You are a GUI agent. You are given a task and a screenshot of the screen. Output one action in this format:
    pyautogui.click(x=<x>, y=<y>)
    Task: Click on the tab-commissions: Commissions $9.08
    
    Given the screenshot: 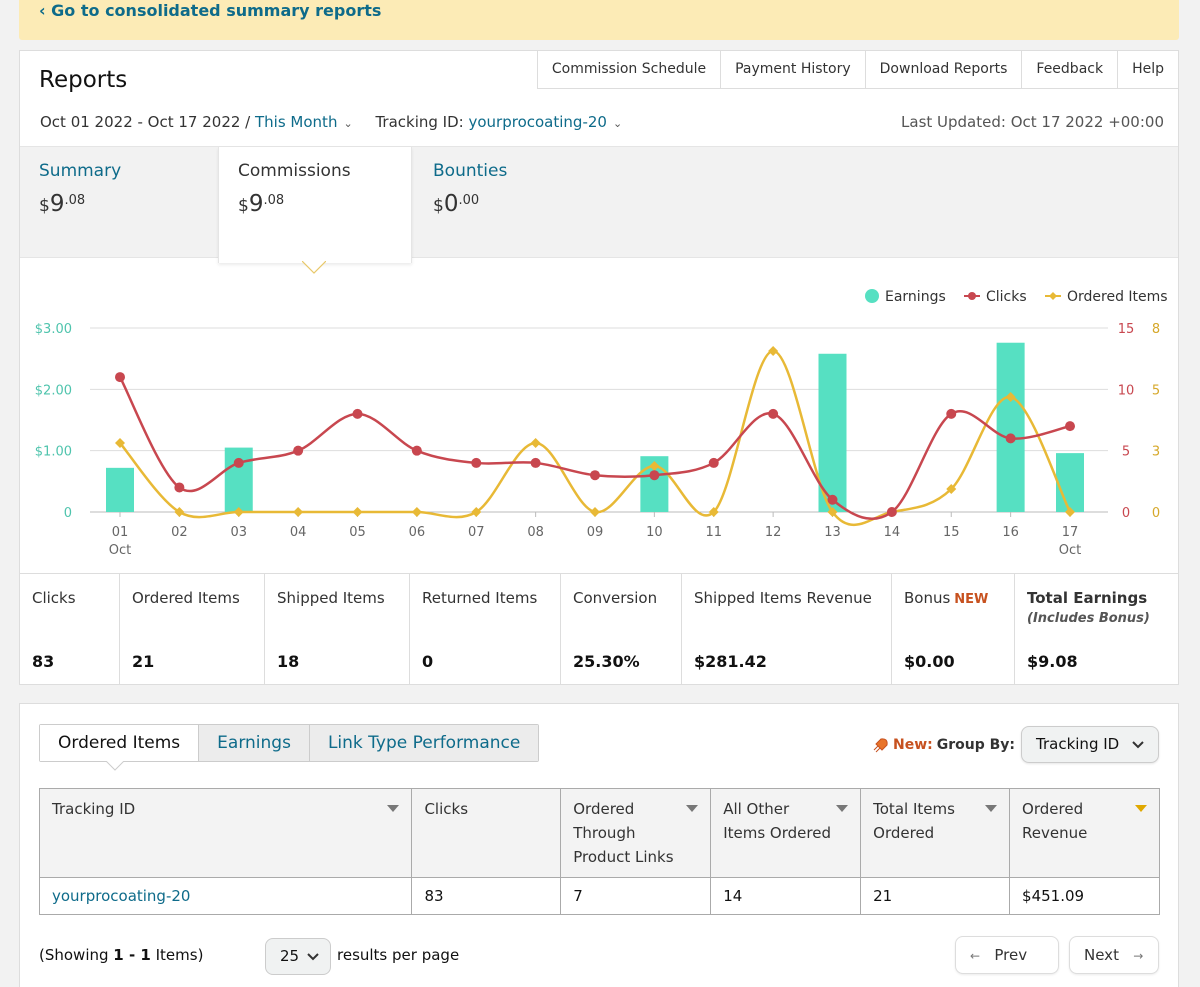 What is the action you would take?
    pyautogui.click(x=315, y=205)
    